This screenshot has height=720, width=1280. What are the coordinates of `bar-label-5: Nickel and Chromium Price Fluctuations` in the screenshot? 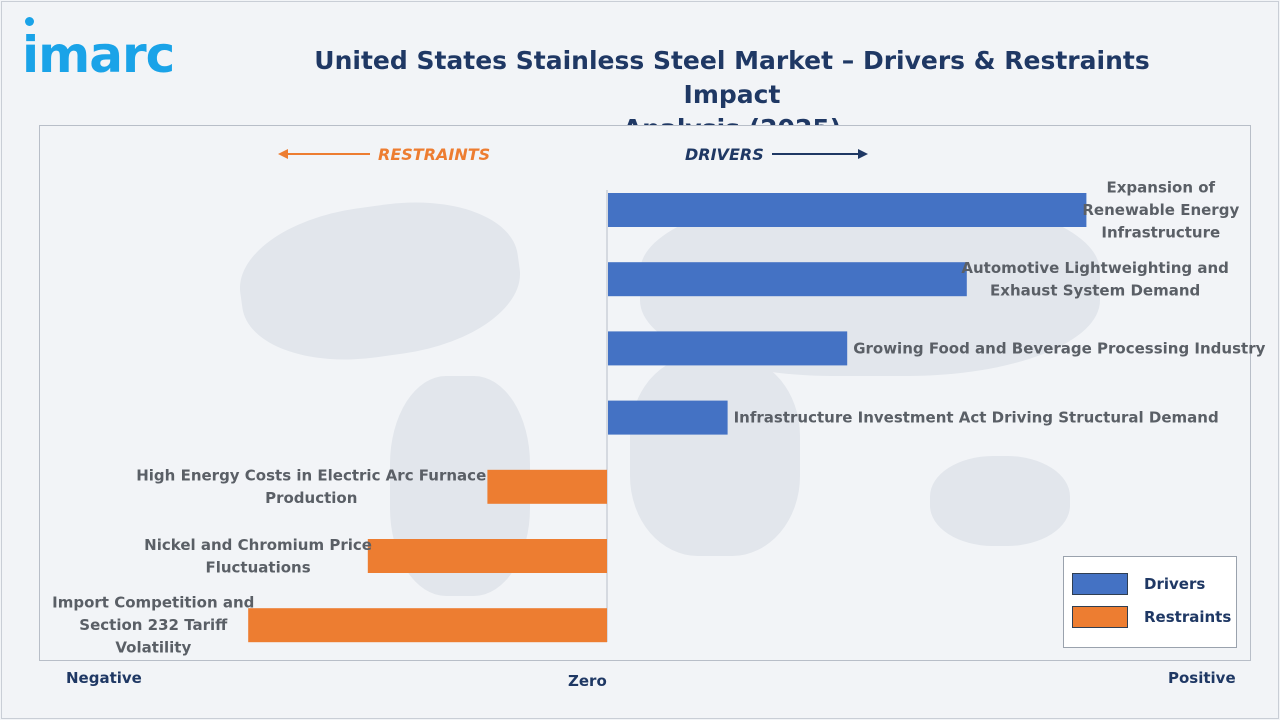 It's located at (258, 556).